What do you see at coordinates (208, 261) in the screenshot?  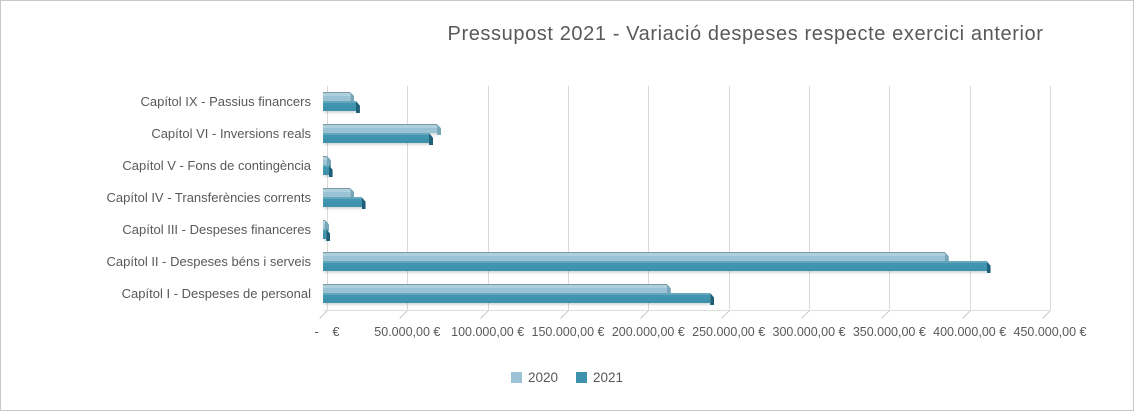 I see `category-label: Capítol II - Despeses béns i serveis` at bounding box center [208, 261].